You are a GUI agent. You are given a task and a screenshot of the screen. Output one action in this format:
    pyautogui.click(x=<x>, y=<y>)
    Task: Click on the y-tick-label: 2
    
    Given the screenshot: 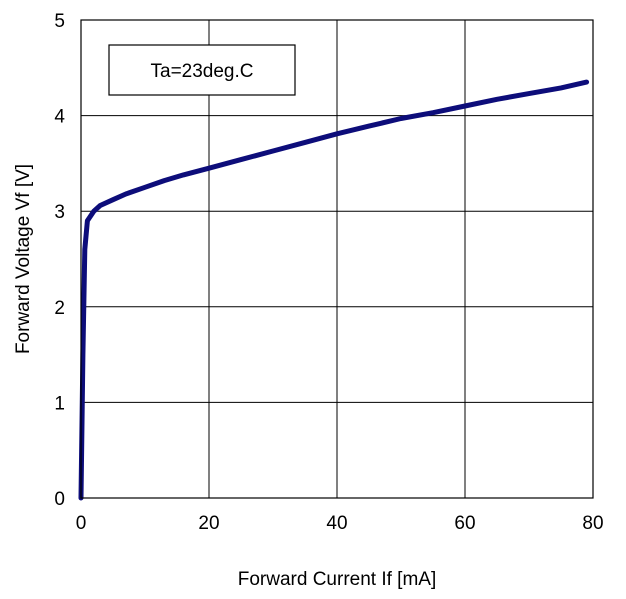 What is the action you would take?
    pyautogui.click(x=59, y=308)
    